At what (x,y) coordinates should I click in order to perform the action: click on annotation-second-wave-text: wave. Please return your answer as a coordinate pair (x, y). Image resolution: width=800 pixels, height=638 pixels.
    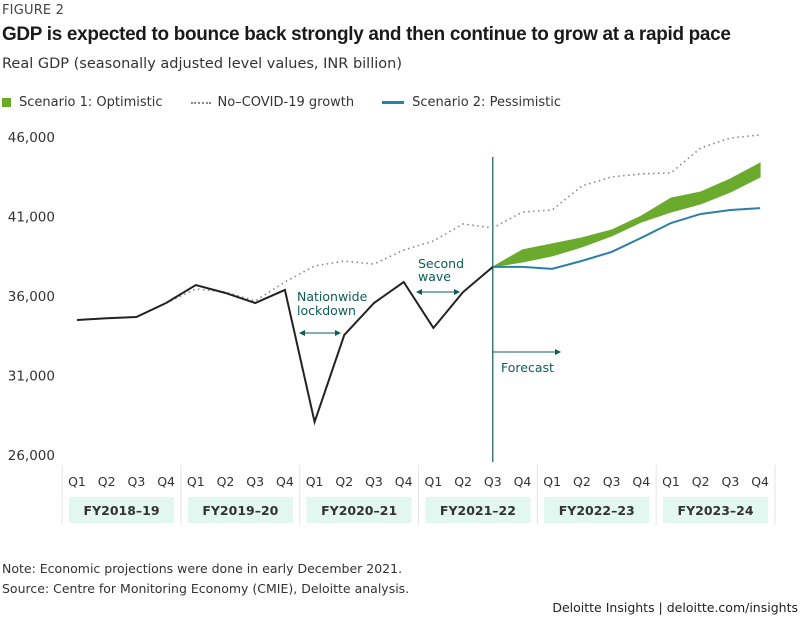
    Looking at the image, I should click on (434, 276).